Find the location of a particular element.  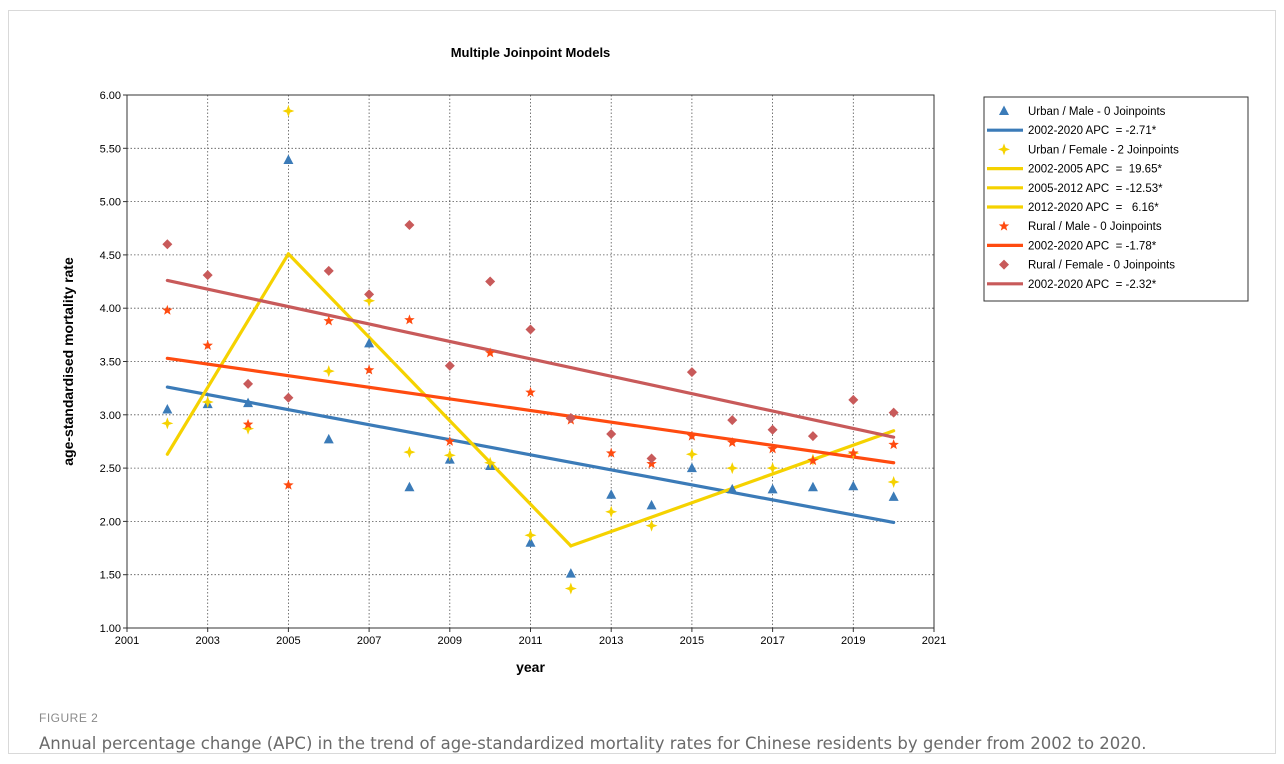

legend-box is located at coordinates (1116, 199).